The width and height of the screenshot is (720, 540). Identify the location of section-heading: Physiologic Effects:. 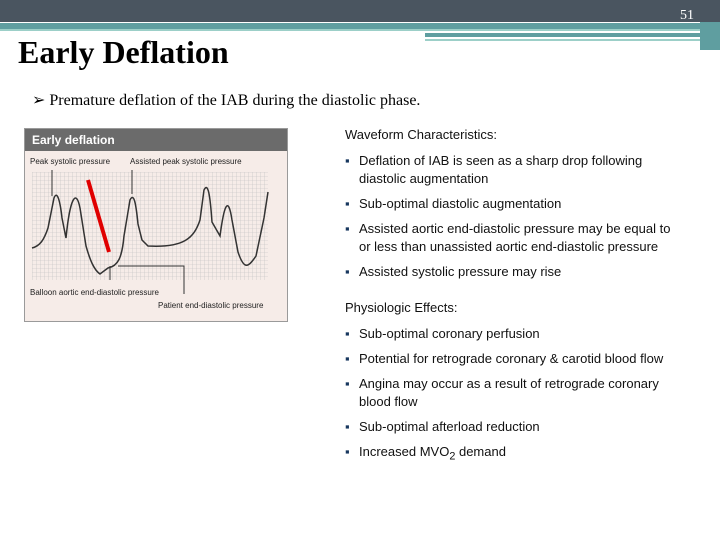
(401, 307).